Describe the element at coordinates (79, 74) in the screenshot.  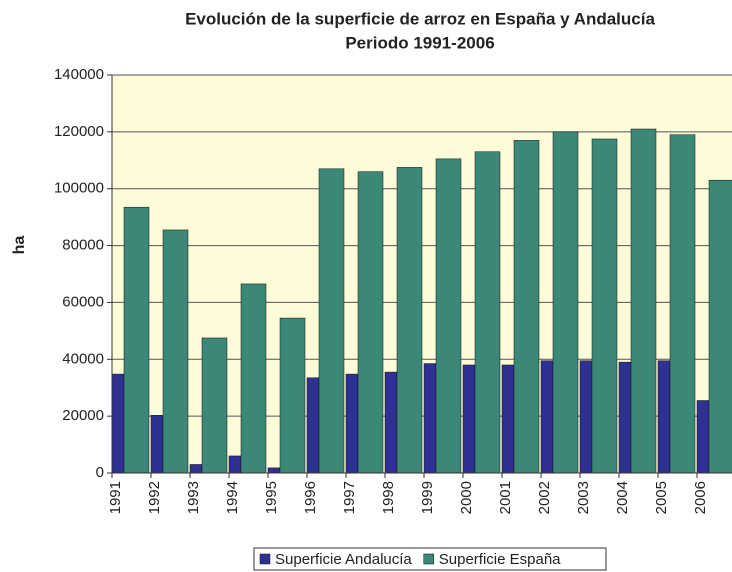
I see `y-tick-label: 140000` at that location.